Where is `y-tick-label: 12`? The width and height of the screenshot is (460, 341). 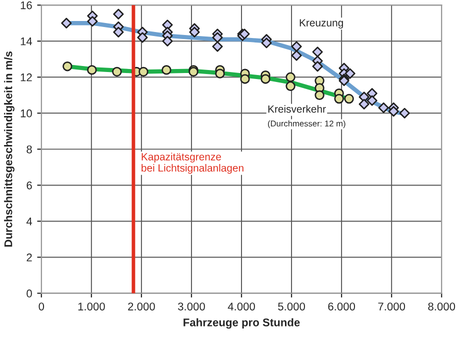
y-tick-label: 12 is located at coordinates (26, 77).